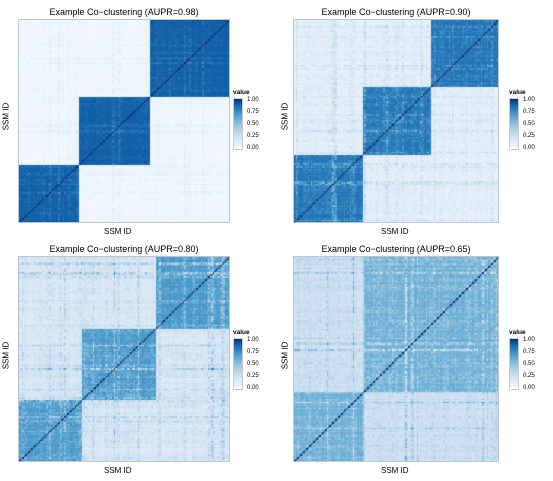  What do you see at coordinates (124, 249) in the screenshot?
I see `chart-title: Example Co−clustering (AUPR=0.80)` at bounding box center [124, 249].